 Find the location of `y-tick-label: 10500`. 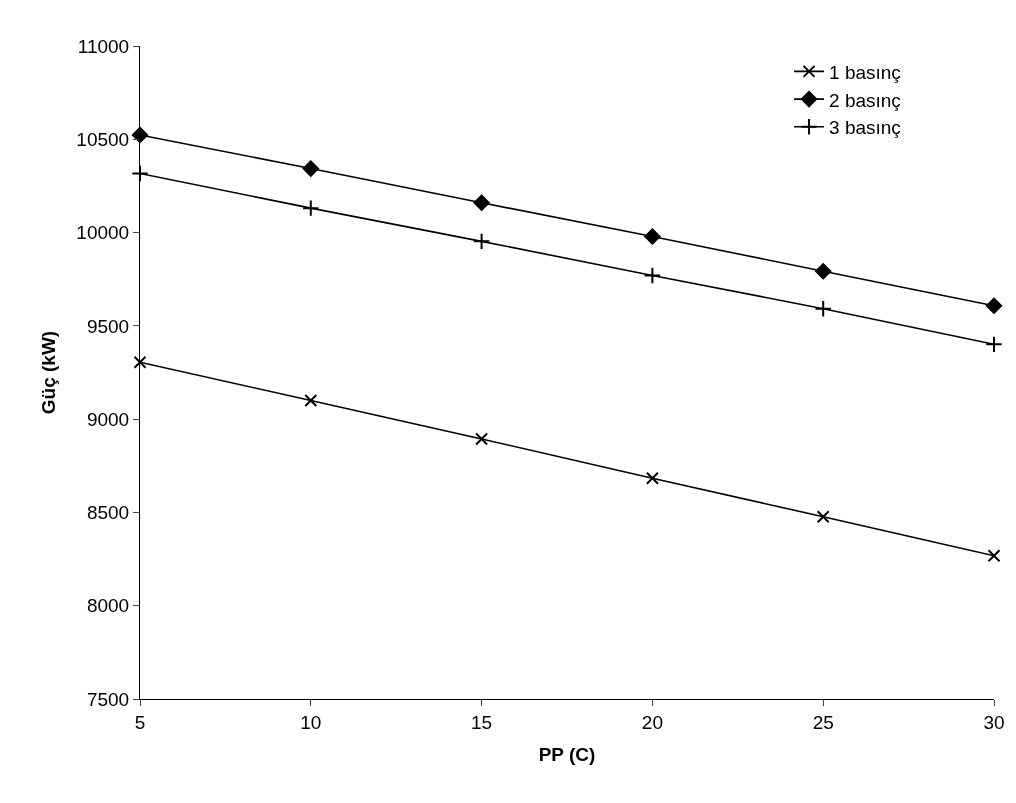

y-tick-label: 10500 is located at coordinates (103, 139).